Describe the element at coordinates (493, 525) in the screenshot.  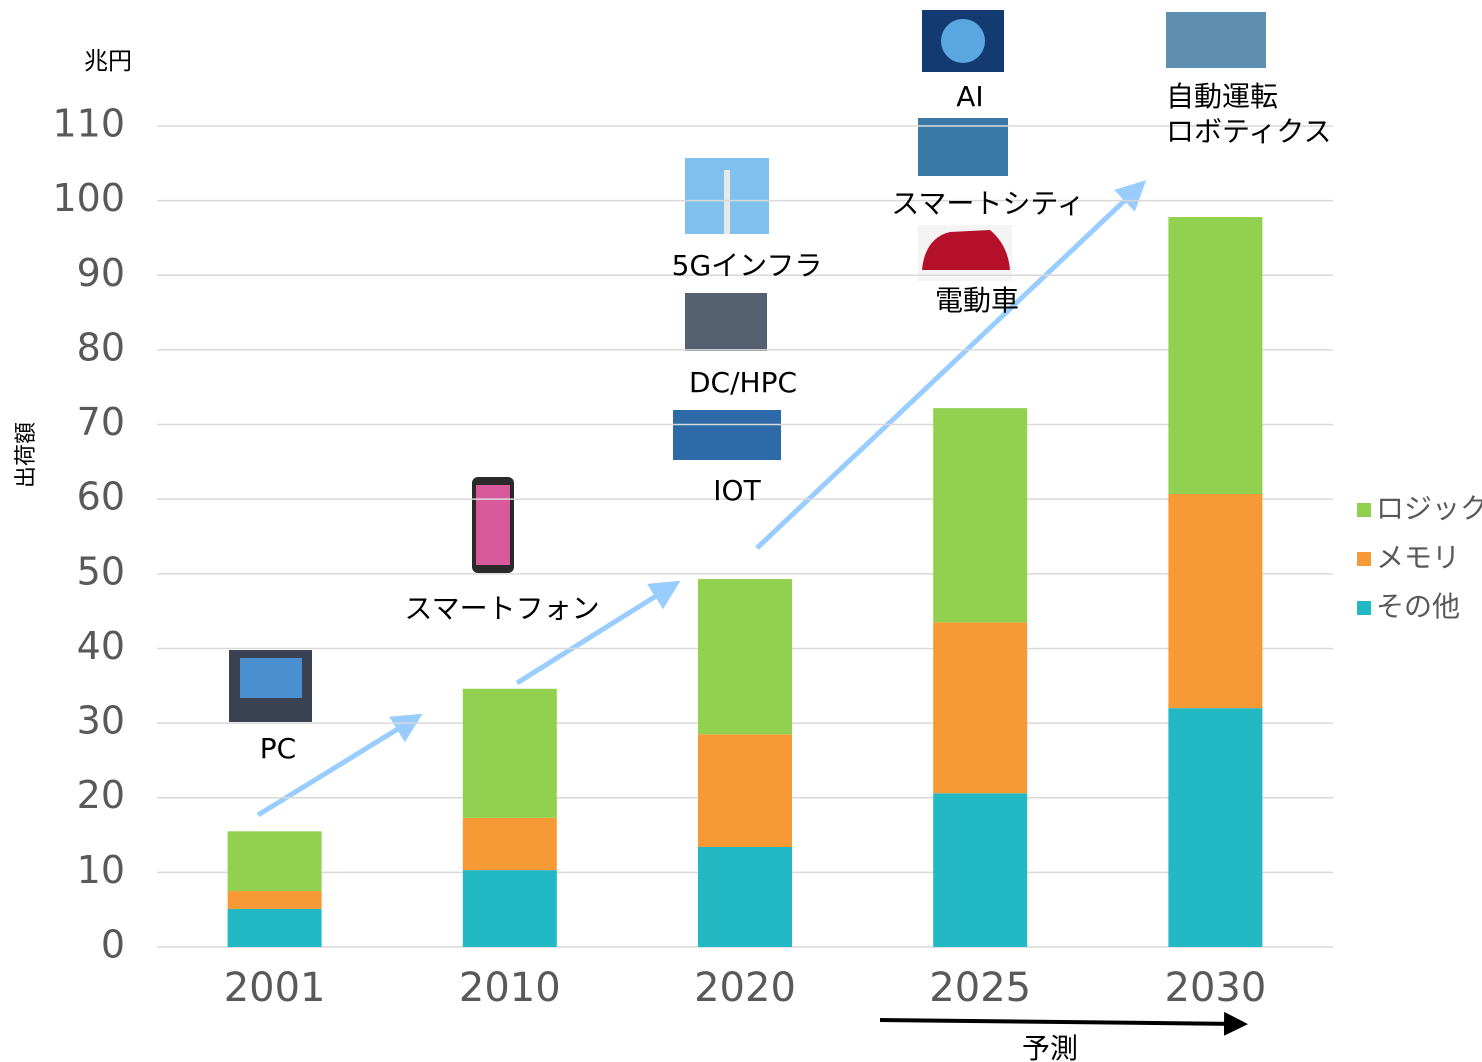
I see `picture-phone-screen` at that location.